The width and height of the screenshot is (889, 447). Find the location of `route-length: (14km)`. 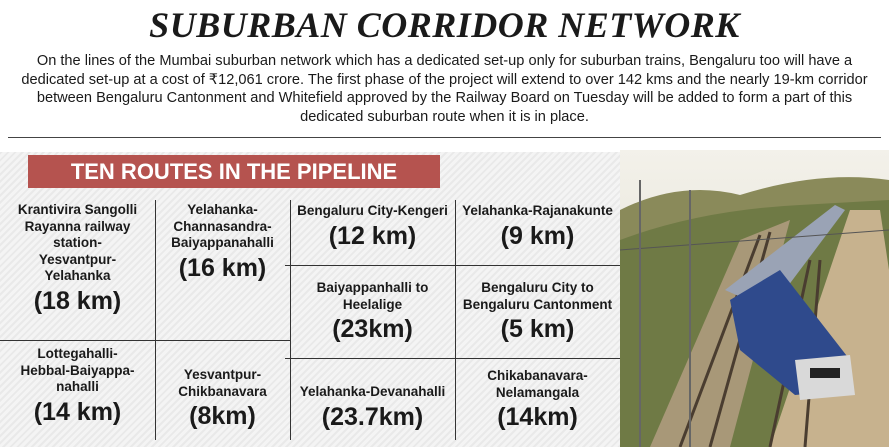

route-length: (14km) is located at coordinates (537, 417).